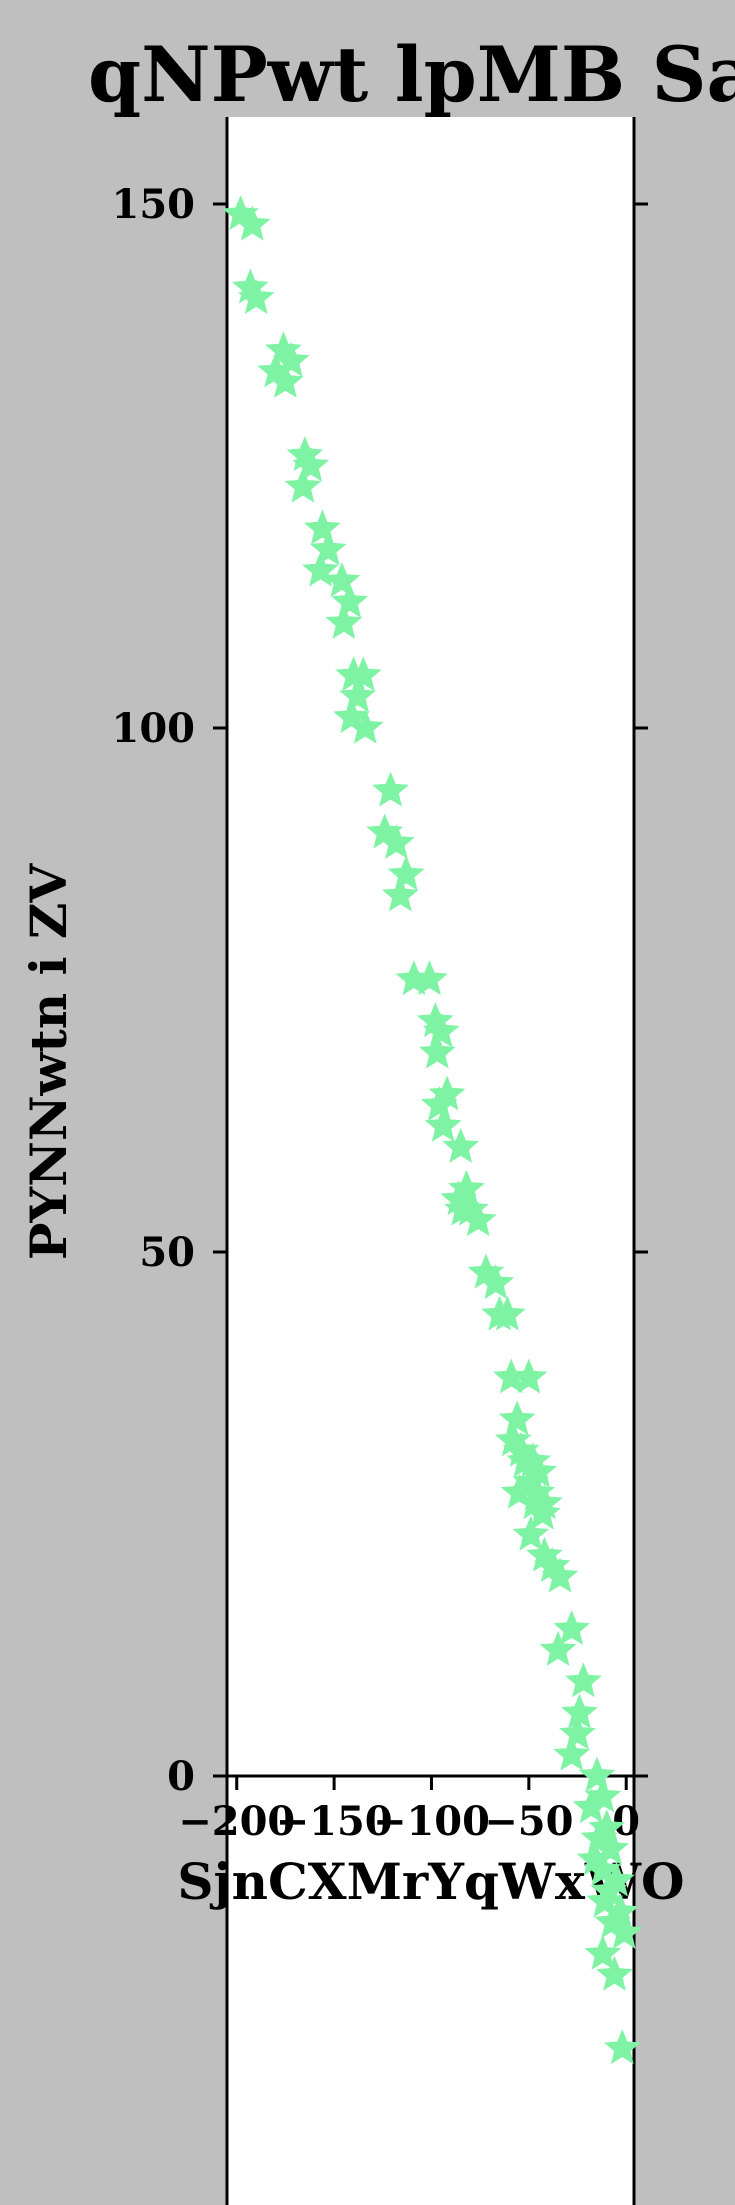  I want to click on x-tick-label-2: −100, so click(431, 1821).